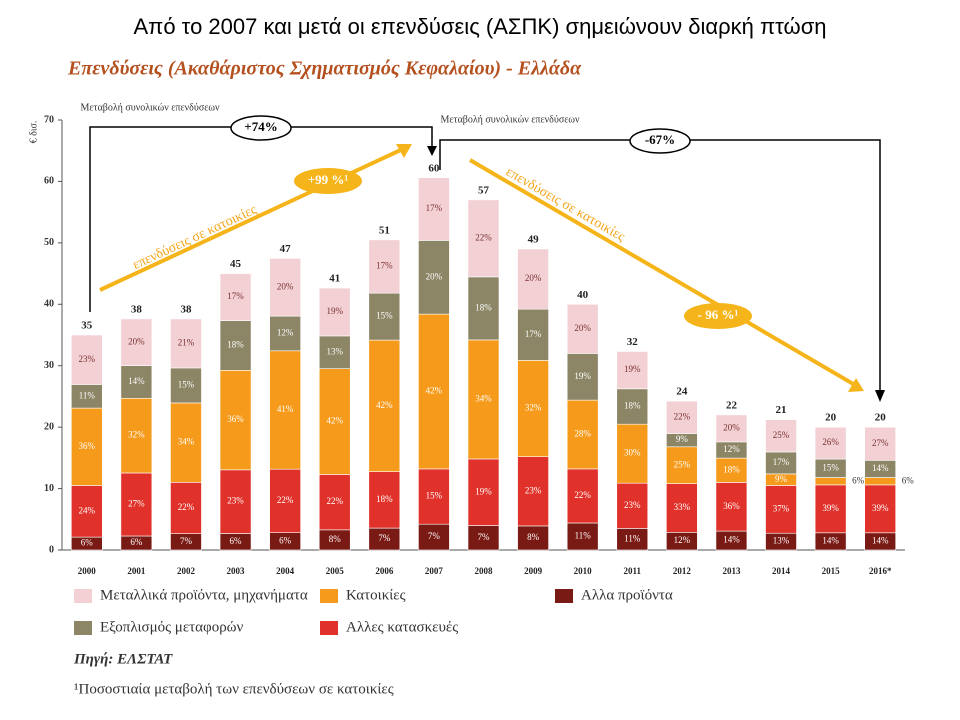  I want to click on y-tick-label: 0, so click(51, 549).